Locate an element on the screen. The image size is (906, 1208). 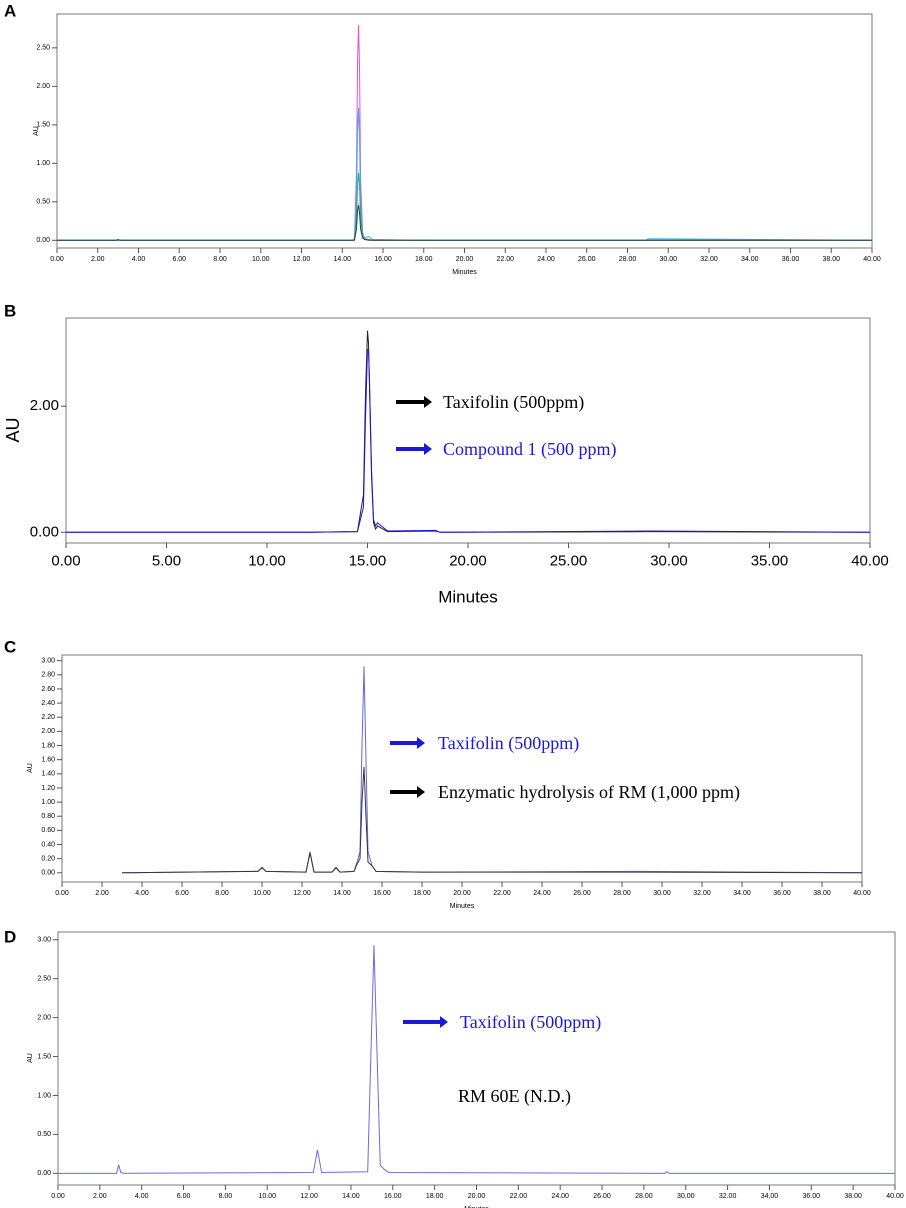
y-tick-label: 2.50 is located at coordinates (44, 979).